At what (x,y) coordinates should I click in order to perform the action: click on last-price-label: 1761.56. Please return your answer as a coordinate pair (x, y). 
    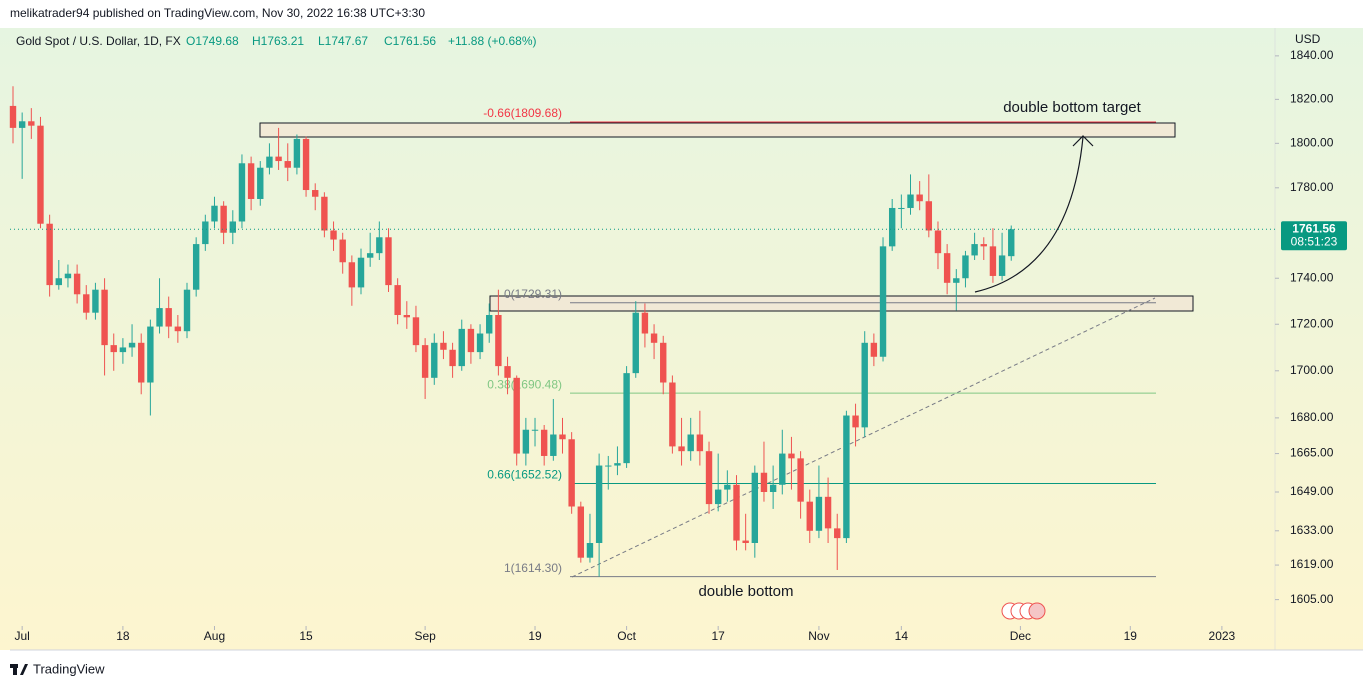
    Looking at the image, I should click on (1314, 228).